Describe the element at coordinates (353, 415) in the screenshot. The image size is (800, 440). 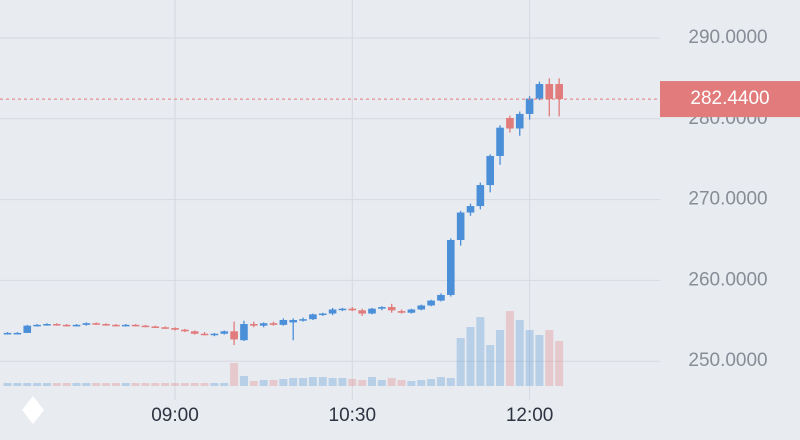
I see `x-tick-label: 10:30` at that location.